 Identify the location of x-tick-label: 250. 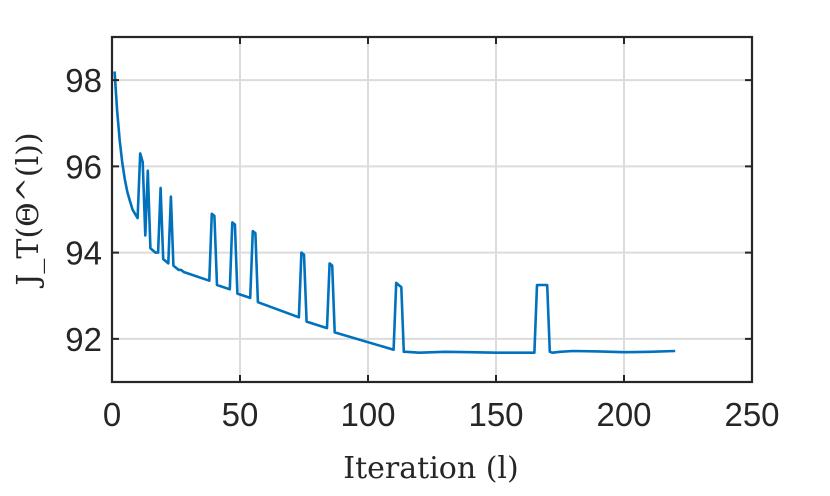
(751, 414).